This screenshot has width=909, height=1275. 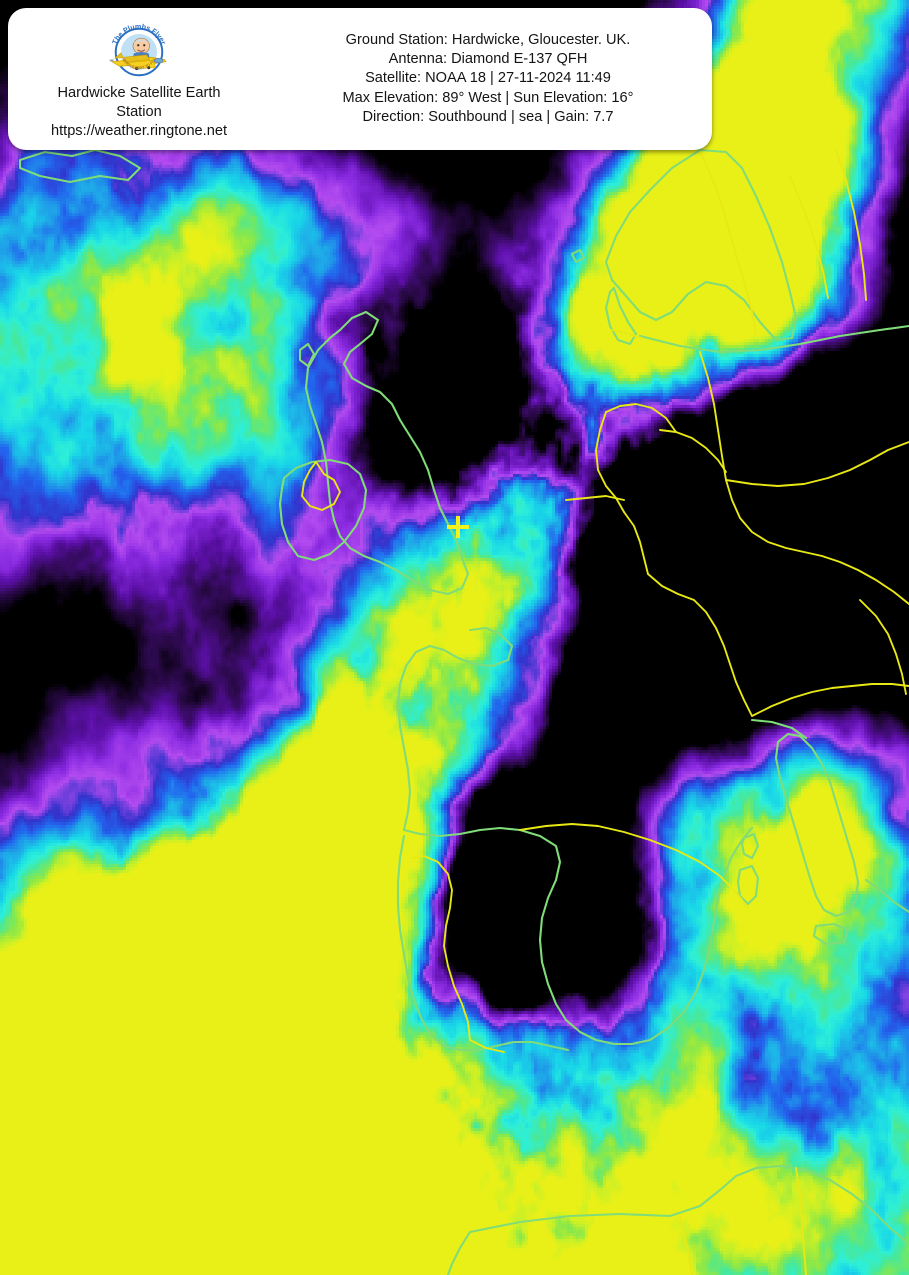 I want to click on meta-line-antenna: Antenna: Diamond E-137 QFH, so click(x=488, y=59).